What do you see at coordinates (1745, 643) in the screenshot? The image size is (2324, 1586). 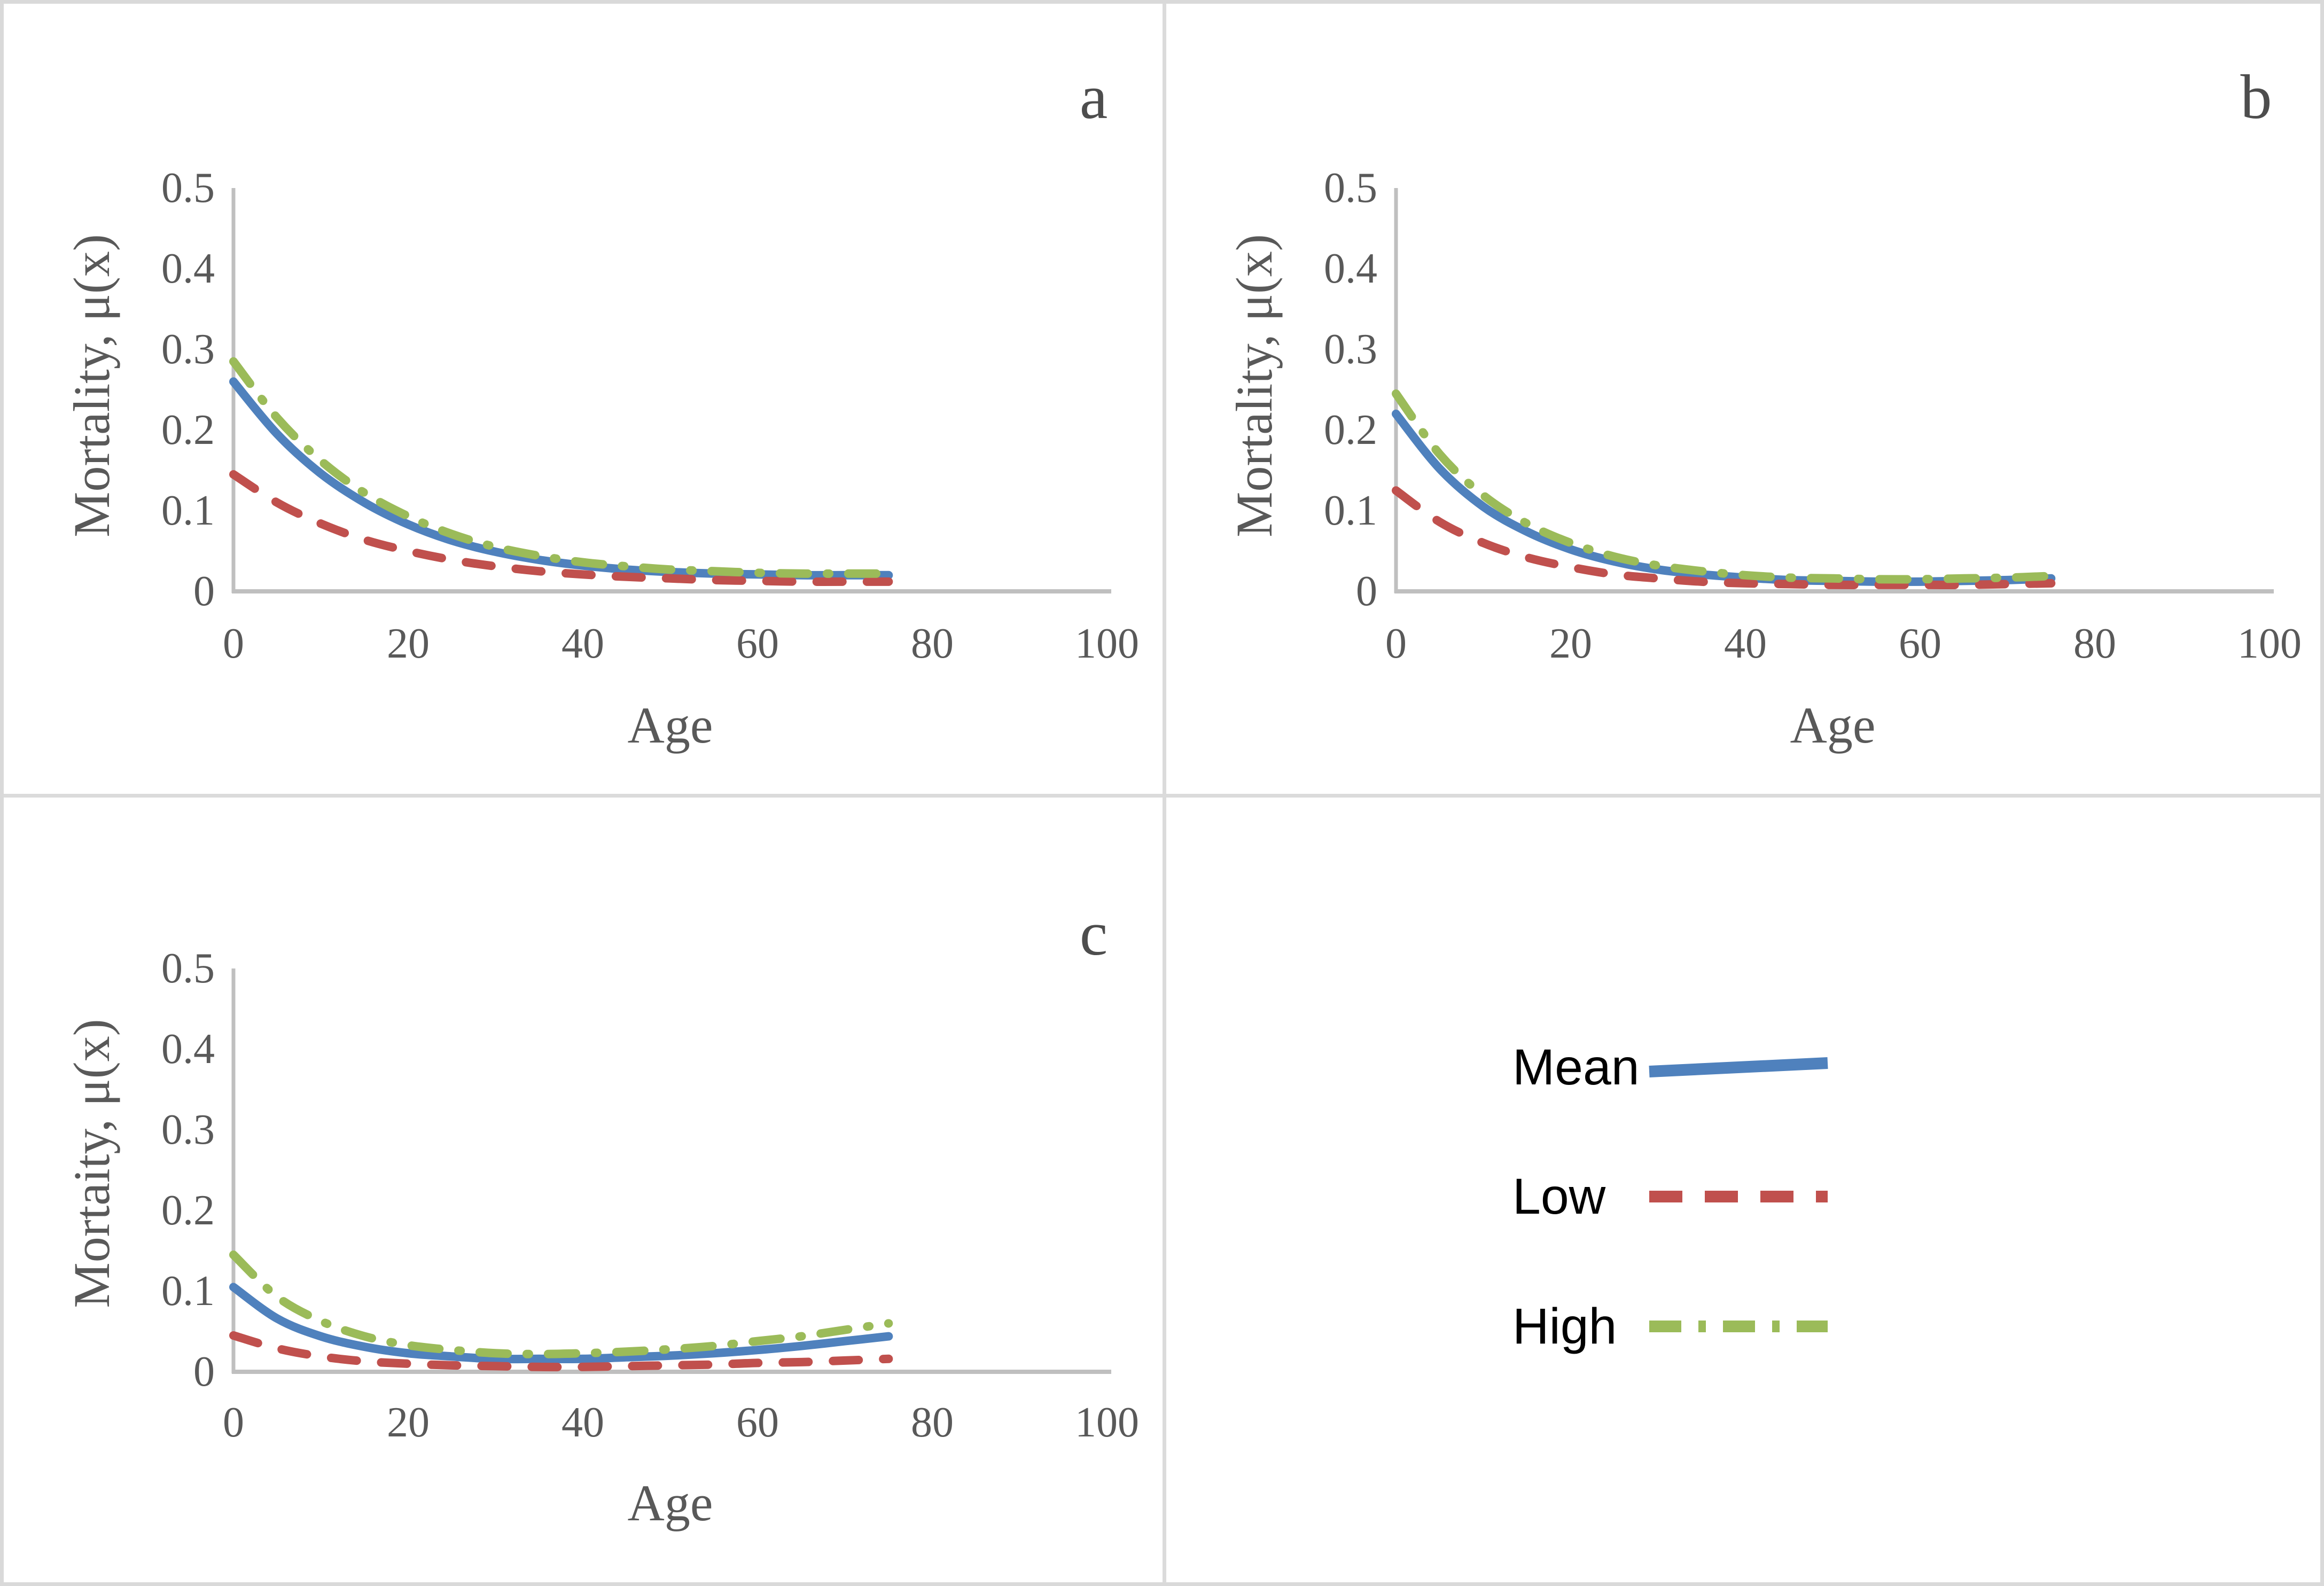 I see `panel-b-xtick-40: 40` at bounding box center [1745, 643].